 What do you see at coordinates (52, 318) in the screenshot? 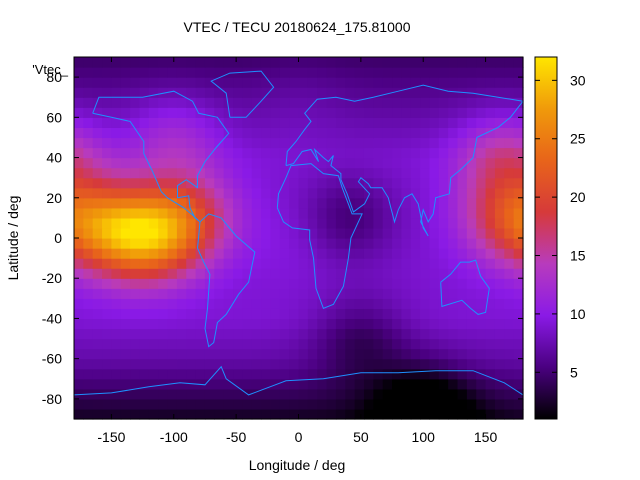
I see `y-tick-label: -40` at bounding box center [52, 318].